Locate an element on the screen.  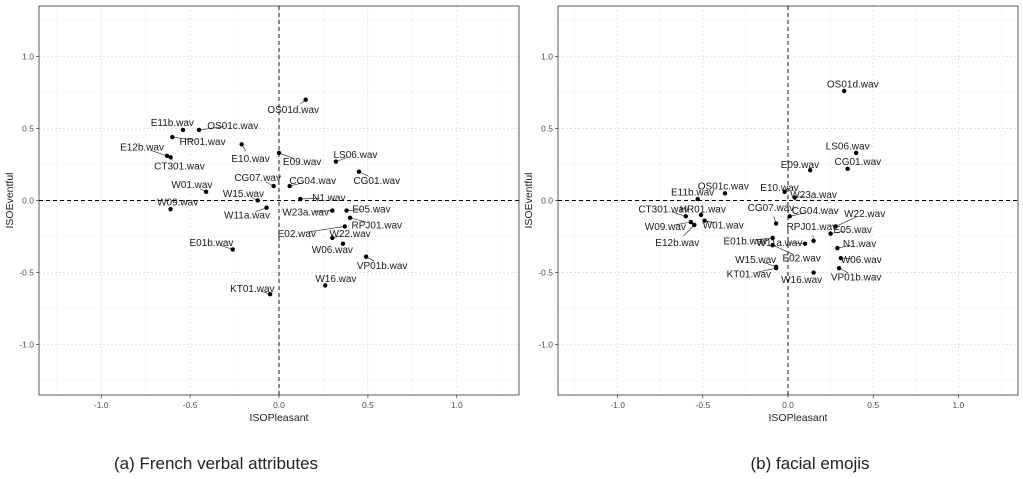
point-label: RPJ01.wav is located at coordinates (812, 227).